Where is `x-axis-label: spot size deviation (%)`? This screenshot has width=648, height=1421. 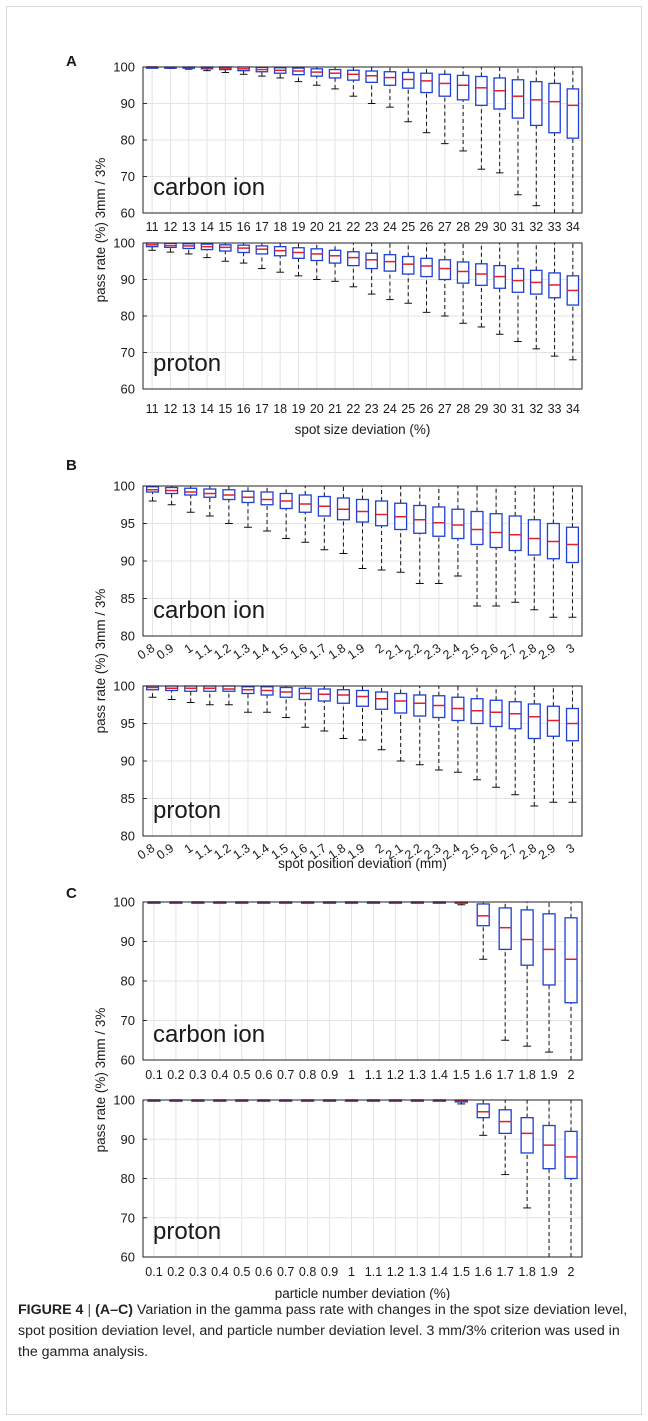 x-axis-label: spot size deviation (%) is located at coordinates (363, 429).